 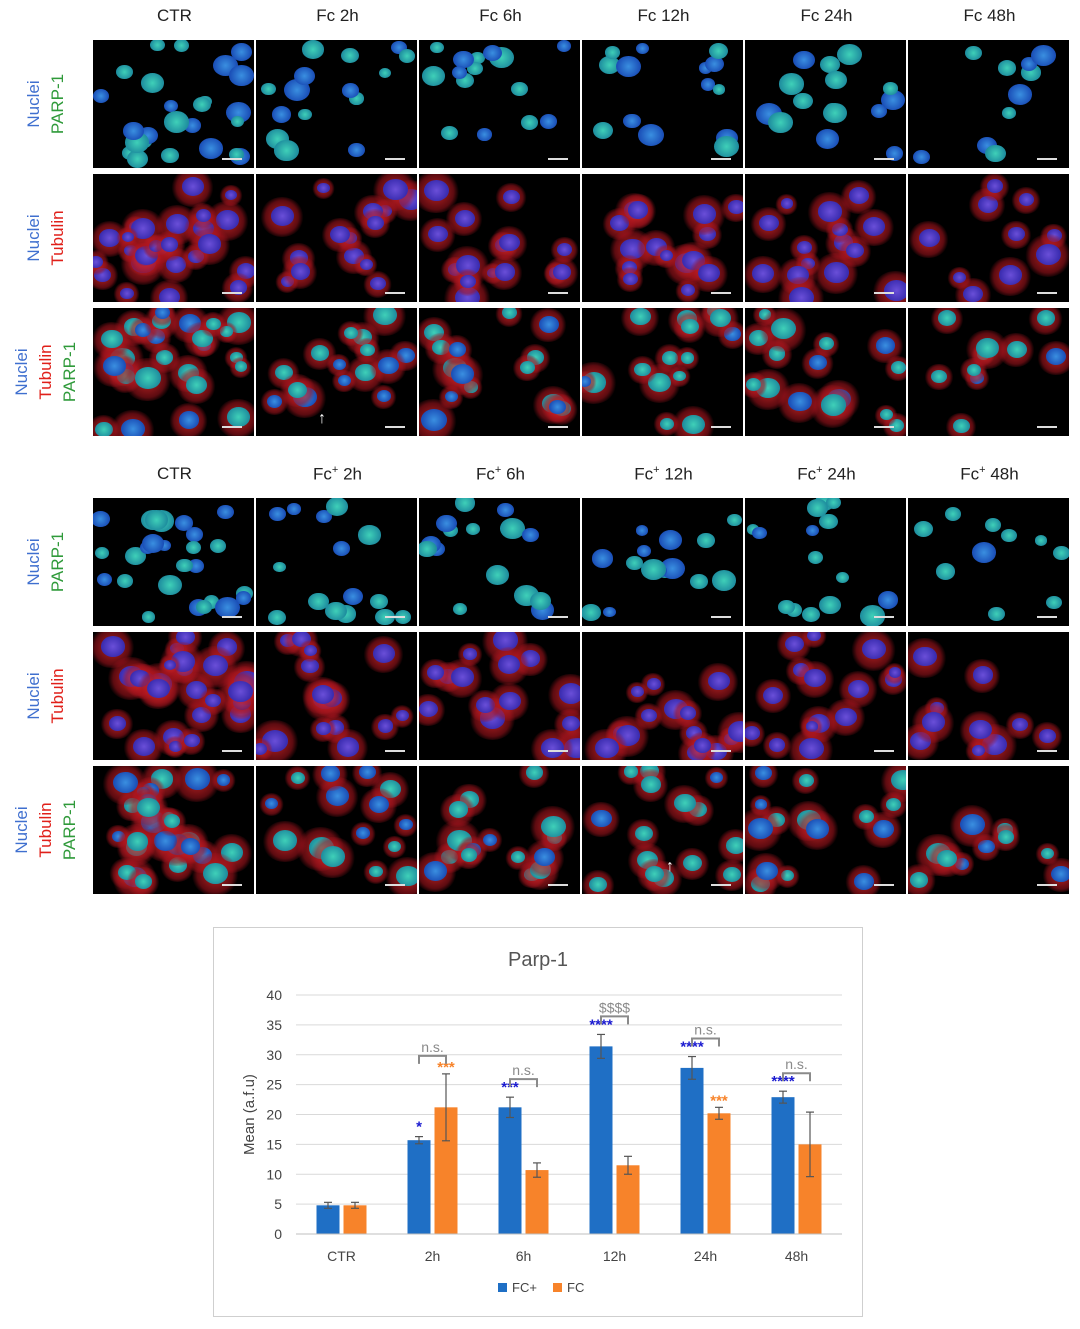 I want to click on micrograph-r2-c4, so click(x=825, y=372).